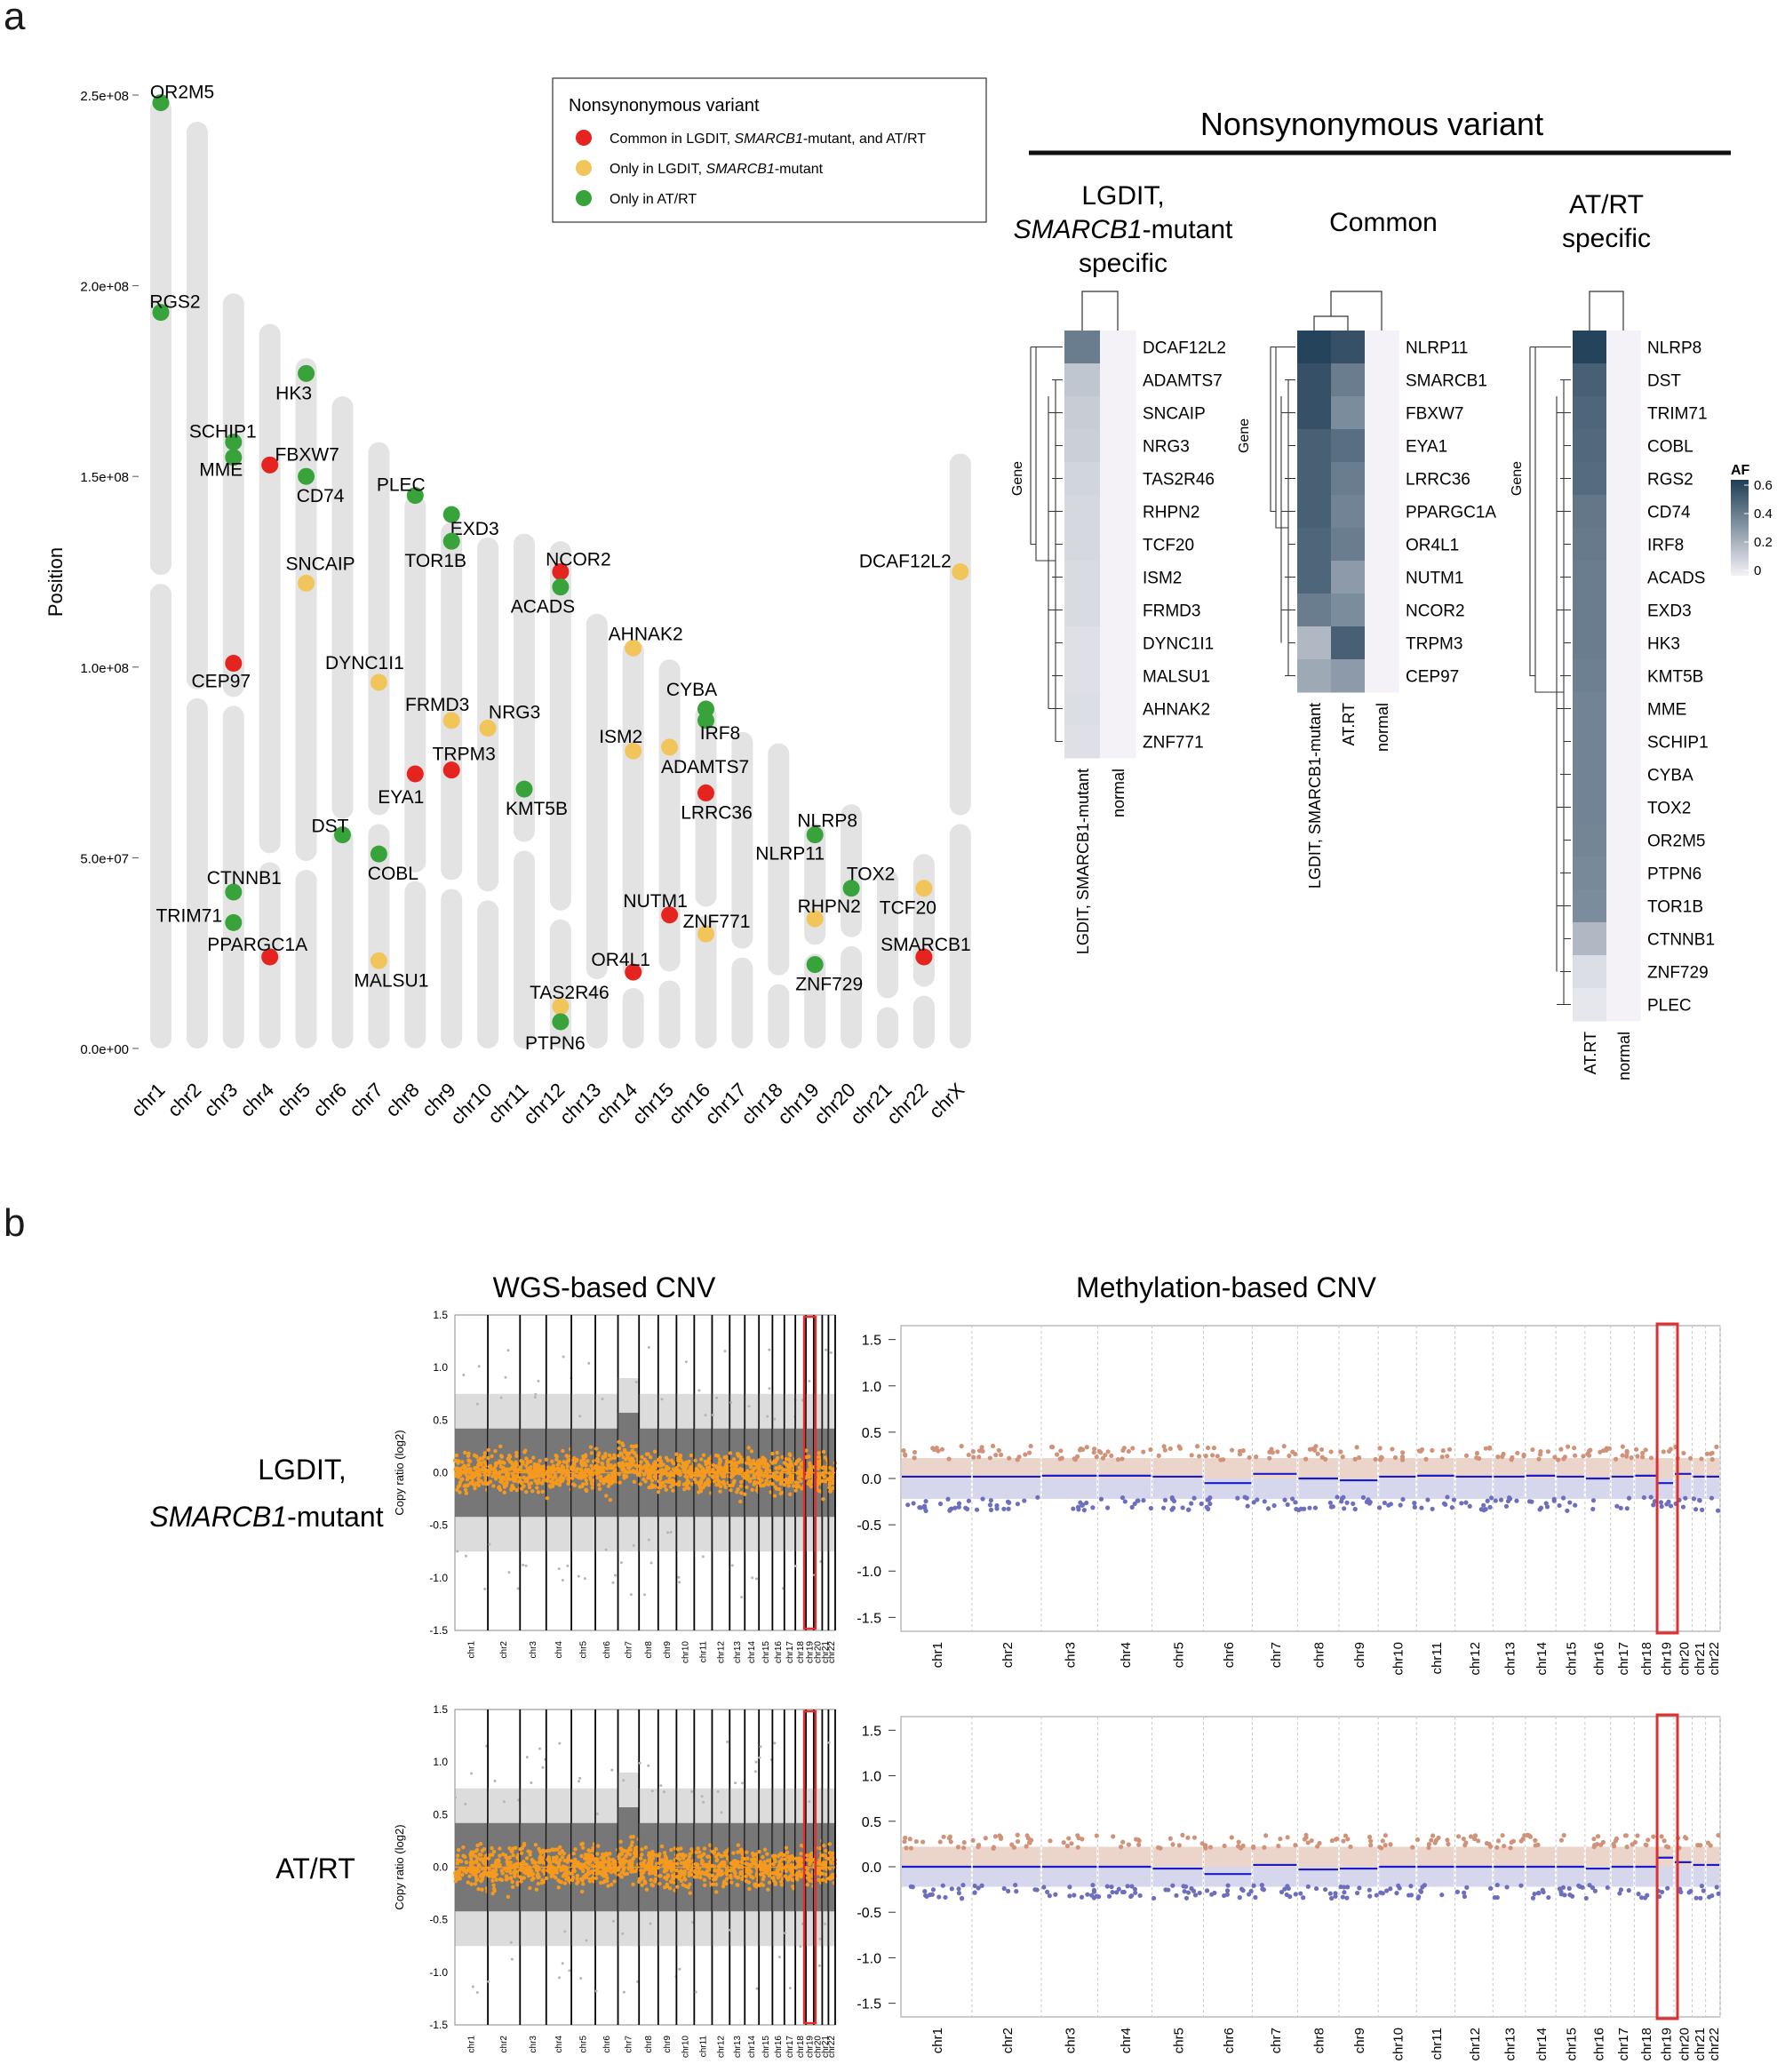 This screenshot has width=1777, height=2072. What do you see at coordinates (1229, 2041) in the screenshot?
I see `meth-chrom-label: chr6` at bounding box center [1229, 2041].